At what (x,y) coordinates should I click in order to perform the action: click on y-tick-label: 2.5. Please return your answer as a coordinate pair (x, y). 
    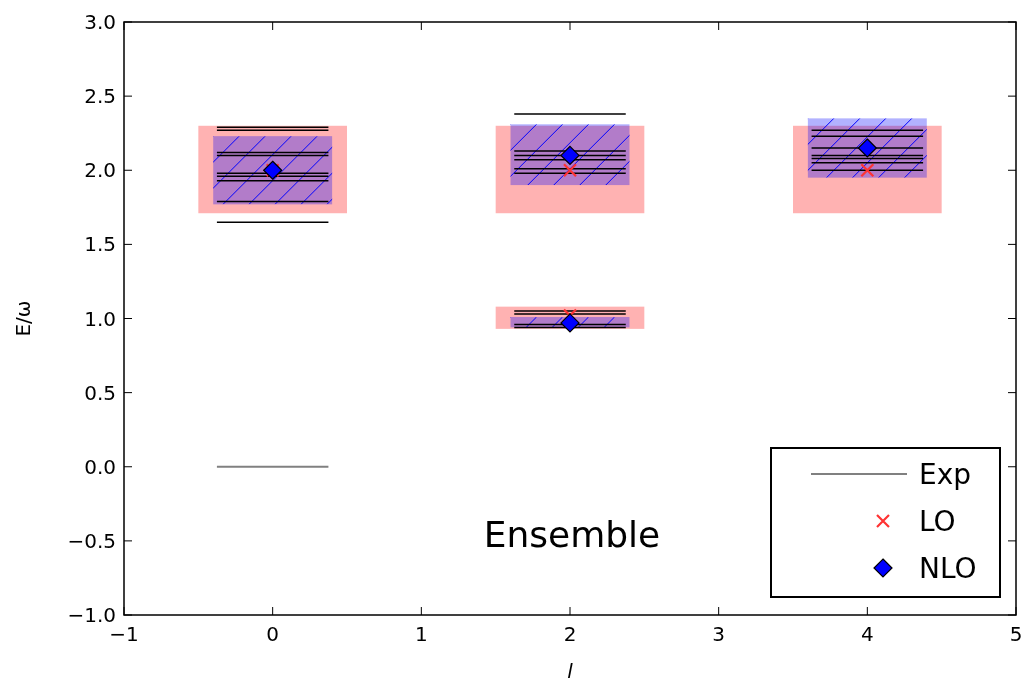
    Looking at the image, I should click on (100, 96).